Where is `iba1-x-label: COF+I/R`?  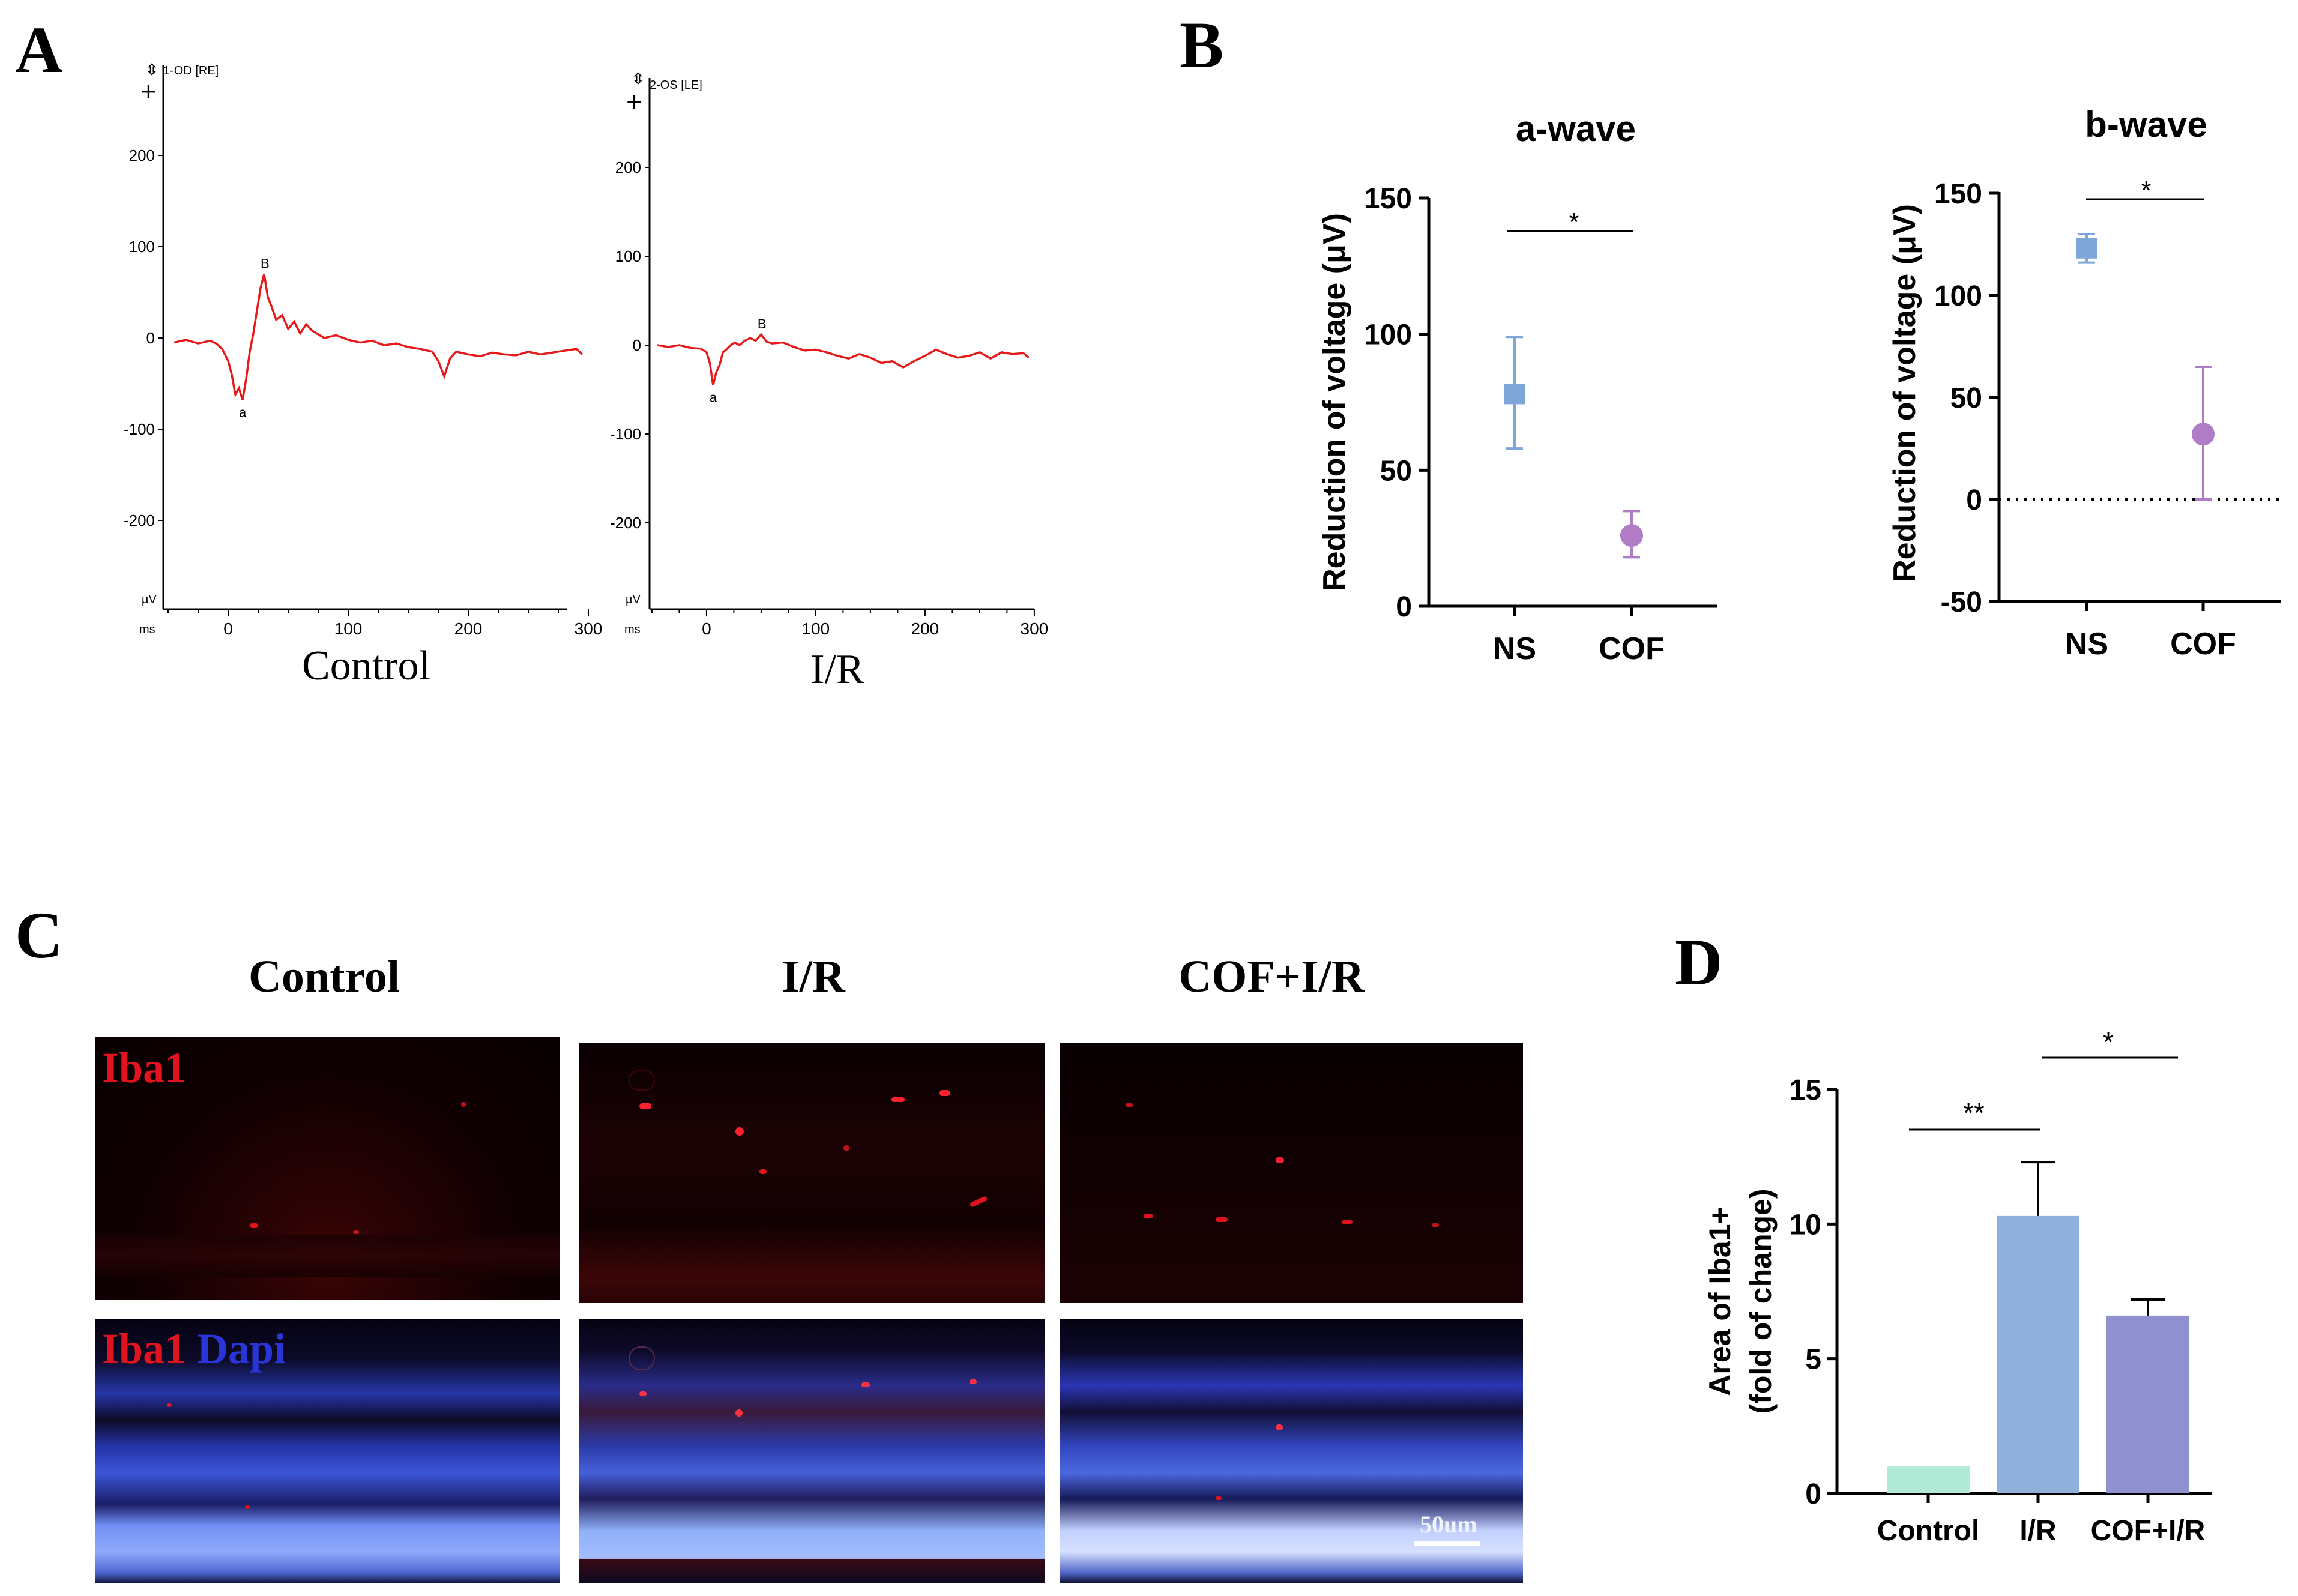 iba1-x-label: COF+I/R is located at coordinates (2148, 1531).